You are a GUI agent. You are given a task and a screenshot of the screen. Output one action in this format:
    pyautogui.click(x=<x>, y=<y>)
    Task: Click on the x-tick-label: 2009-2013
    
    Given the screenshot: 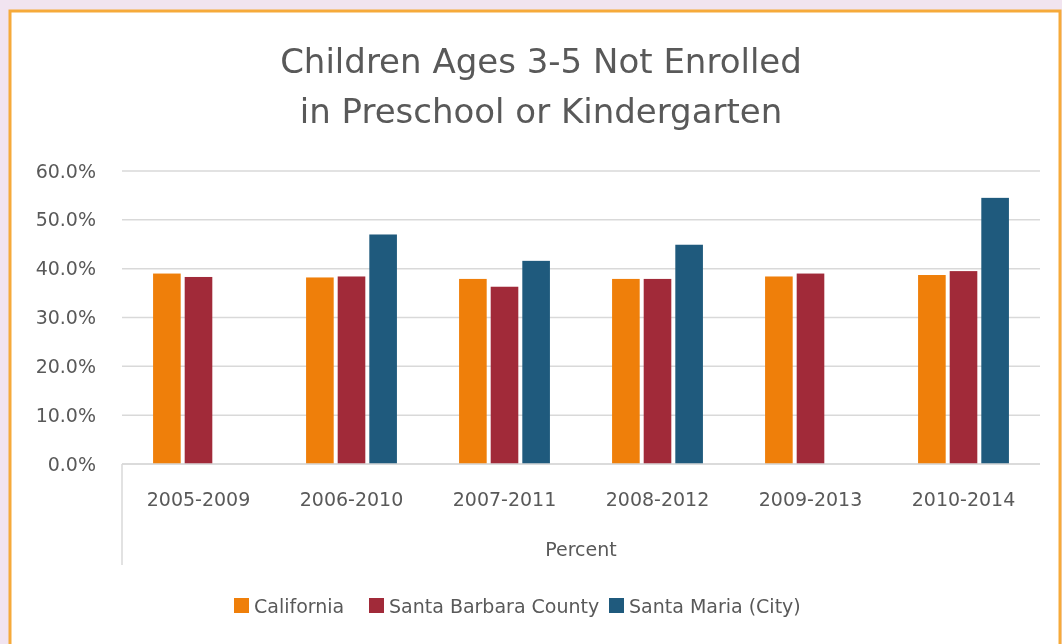 What is the action you would take?
    pyautogui.click(x=810, y=499)
    